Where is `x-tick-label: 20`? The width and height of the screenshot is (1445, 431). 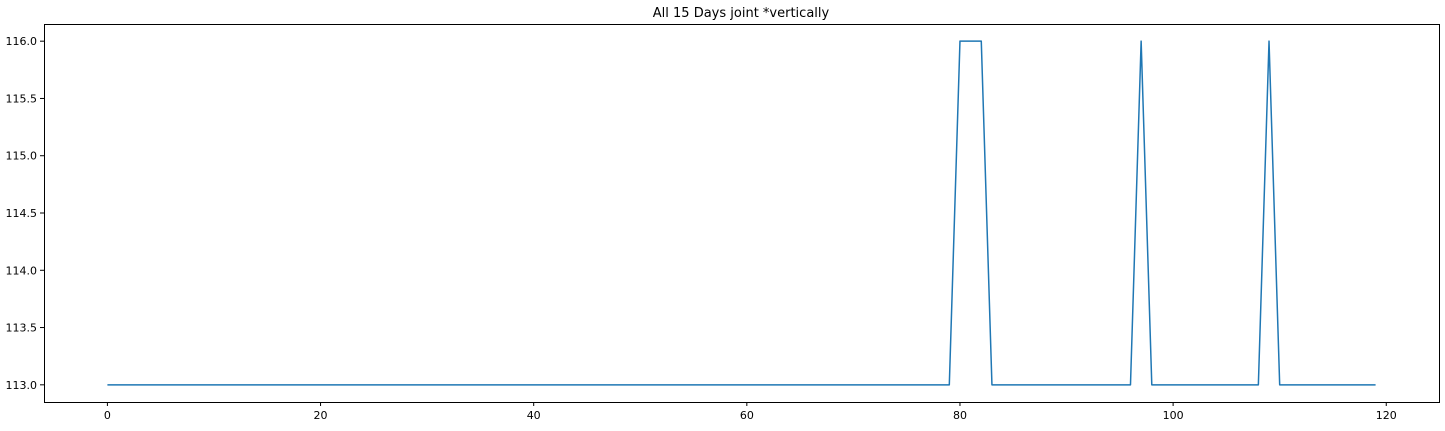 x-tick-label: 20 is located at coordinates (321, 415).